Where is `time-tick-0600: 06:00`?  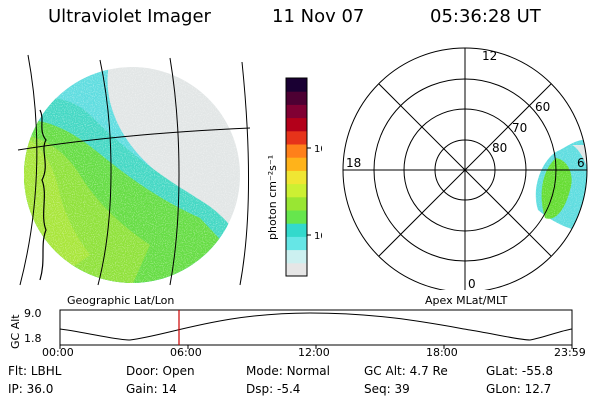 time-tick-0600: 06:00 is located at coordinates (186, 352).